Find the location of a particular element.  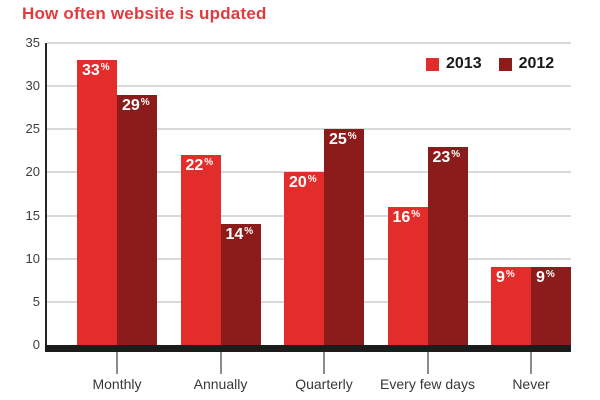

bar-2013-every-few-days: 16% is located at coordinates (407, 275).